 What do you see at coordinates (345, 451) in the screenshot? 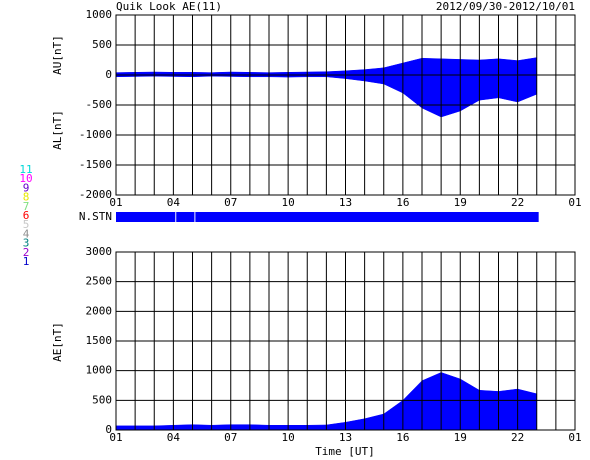
I see `x-axis-label: Time [UT]` at bounding box center [345, 451].